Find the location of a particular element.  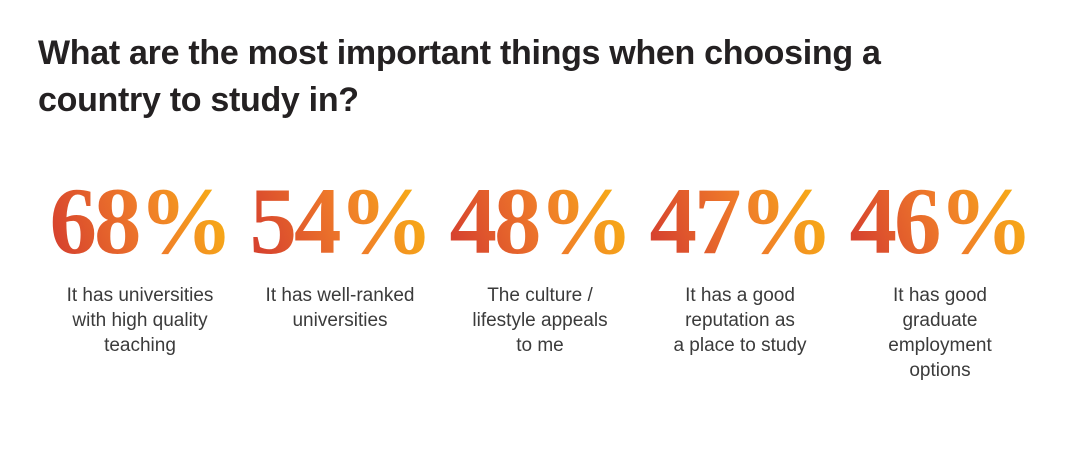

stat-value: 68% is located at coordinates (141, 221).